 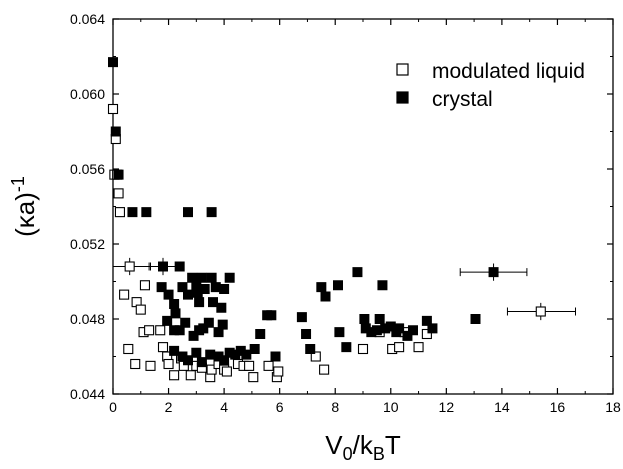 I want to click on y-tick-label: 0.056, so click(x=87, y=169).